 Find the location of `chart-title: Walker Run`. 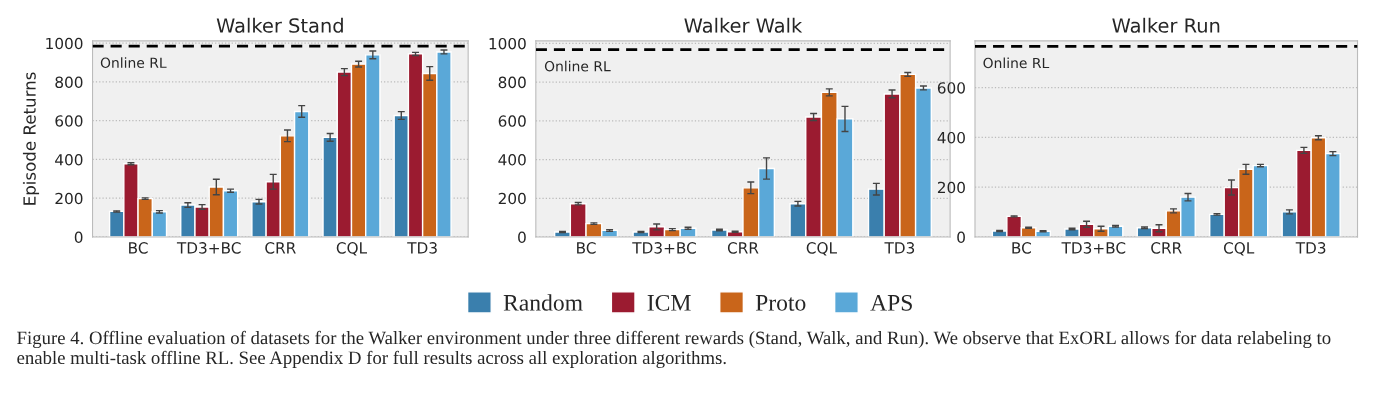

chart-title: Walker Run is located at coordinates (1166, 25).